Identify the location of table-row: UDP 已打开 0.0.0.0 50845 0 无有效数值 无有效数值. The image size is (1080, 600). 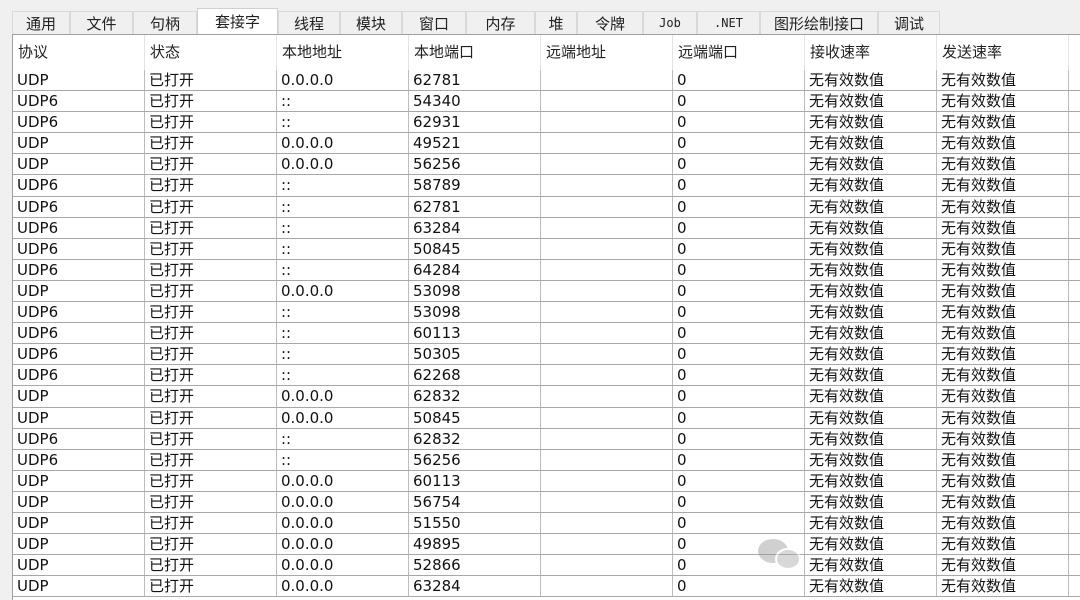
(546, 418).